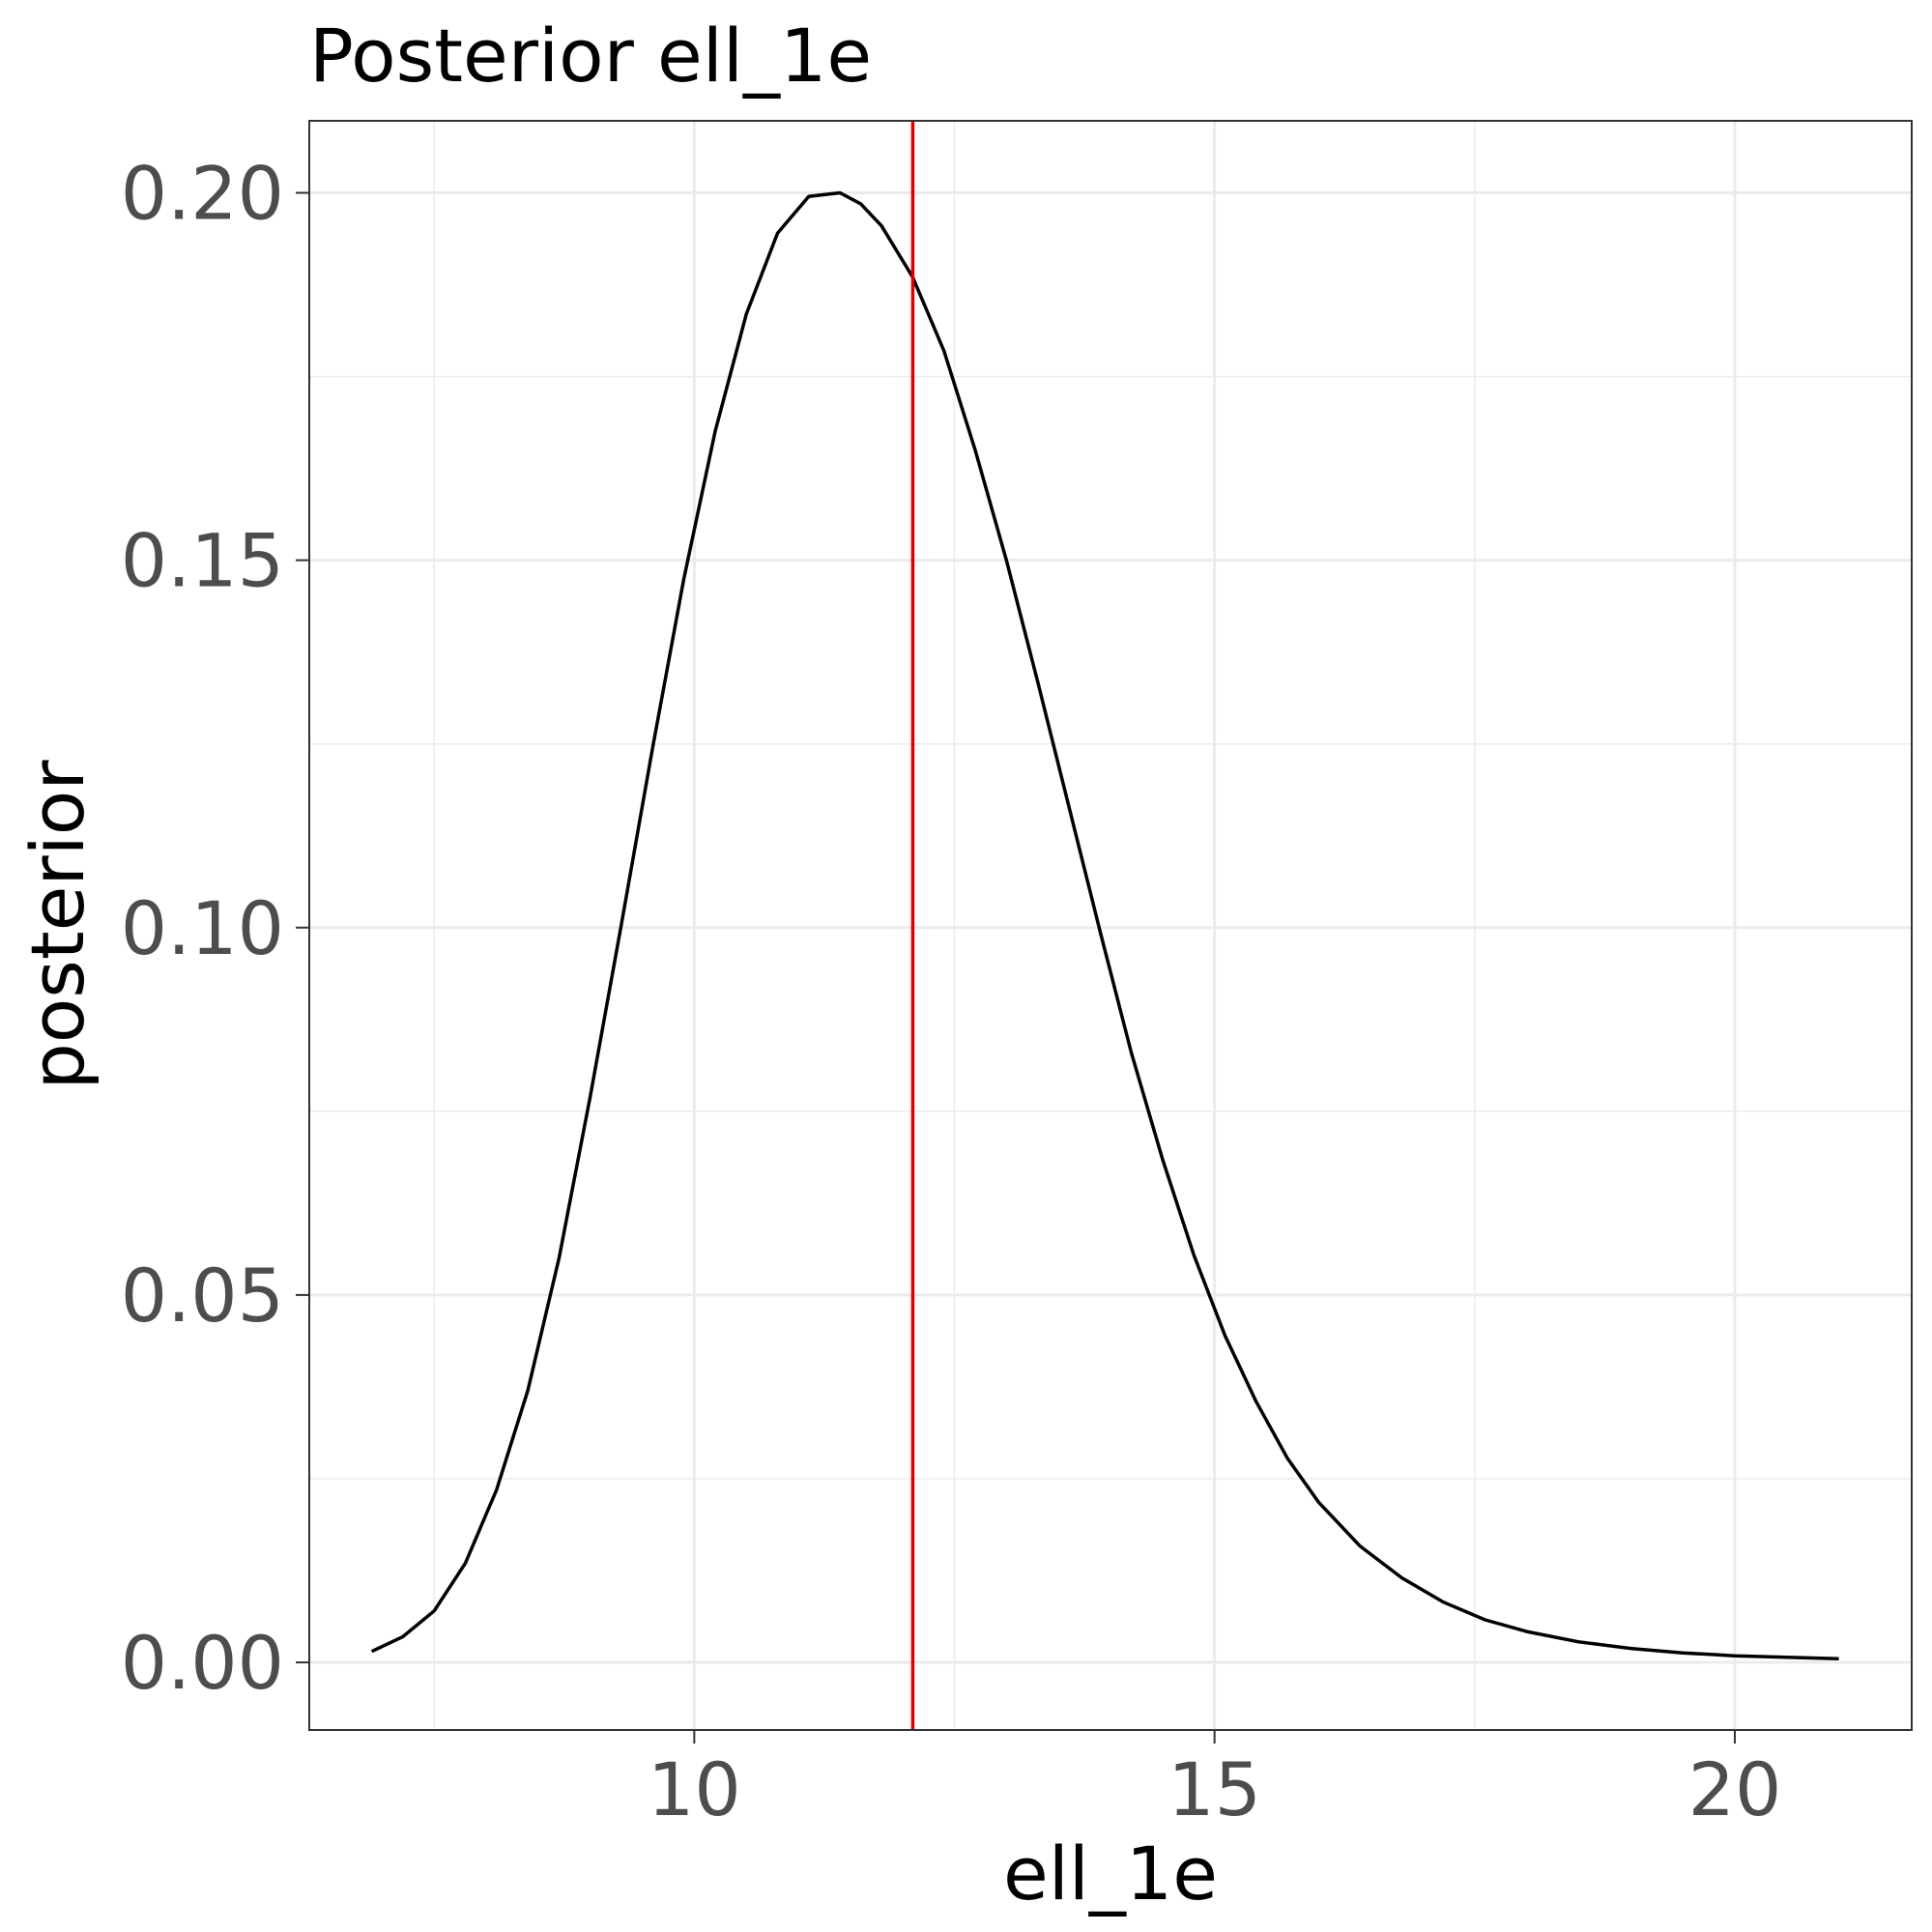 This screenshot has height=1932, width=1932. I want to click on y-axis-ticks: 0.00 0.05 0.10 0.15 0.20, so click(215, 928).